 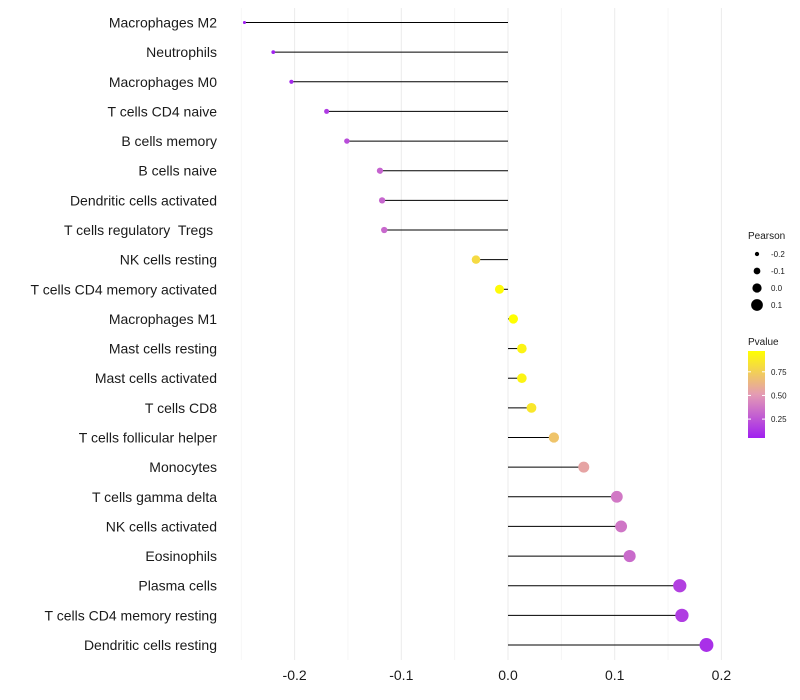 I want to click on x-tick-label: -0.1, so click(x=401, y=675).